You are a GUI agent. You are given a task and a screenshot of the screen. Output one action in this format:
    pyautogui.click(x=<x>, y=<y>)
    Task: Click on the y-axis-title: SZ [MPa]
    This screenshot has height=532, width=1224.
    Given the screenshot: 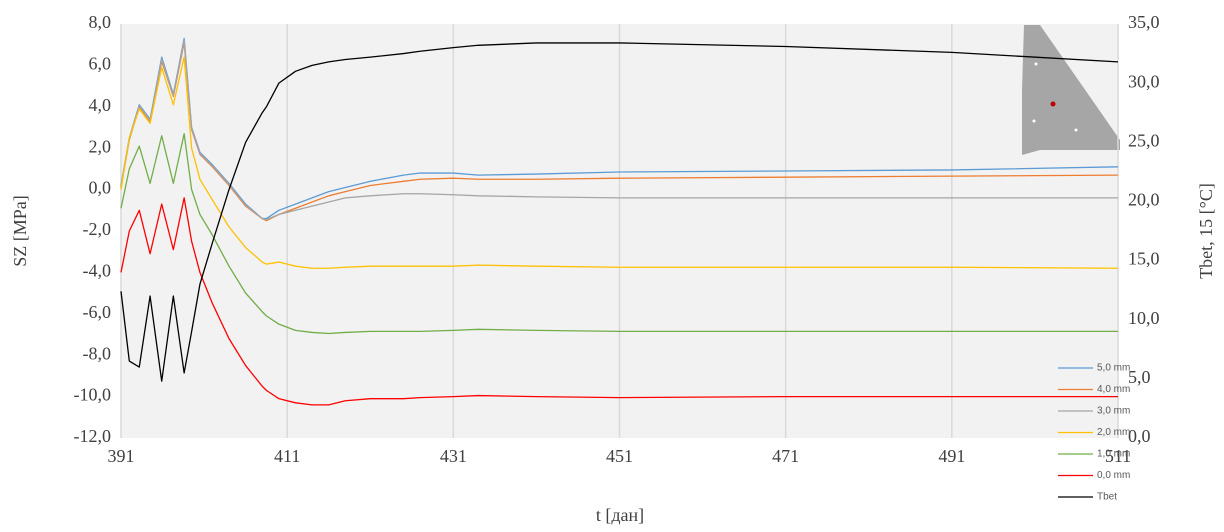 What is the action you would take?
    pyautogui.click(x=20, y=231)
    